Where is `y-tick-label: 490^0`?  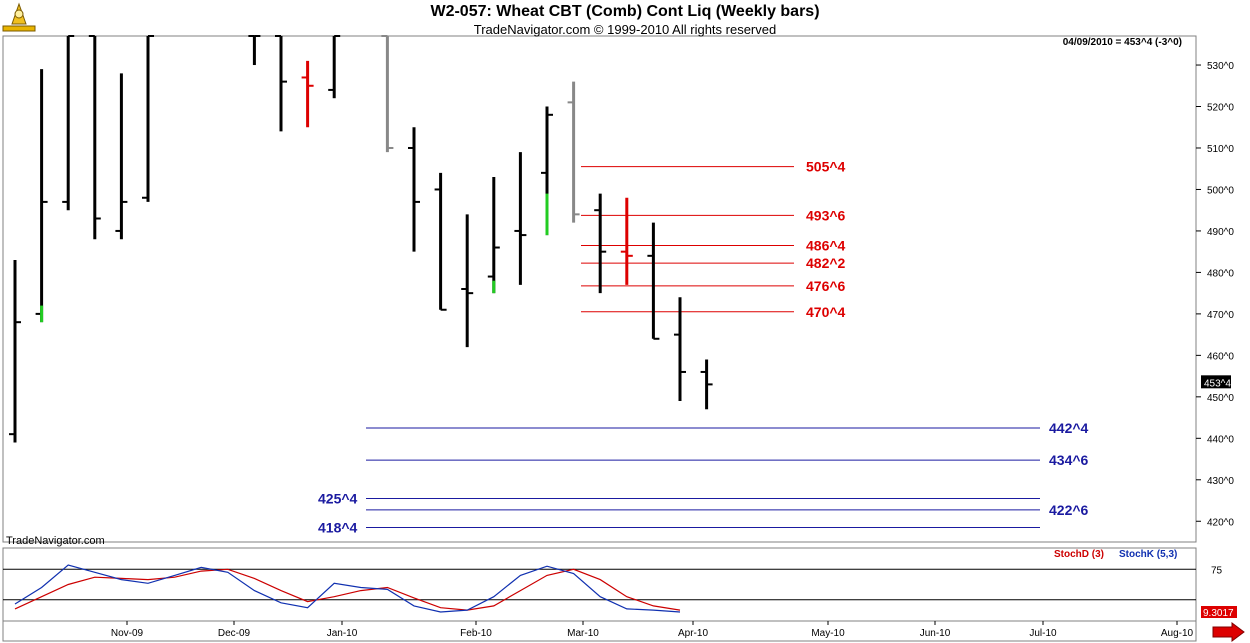
y-tick-label: 490^0 is located at coordinates (1220, 232).